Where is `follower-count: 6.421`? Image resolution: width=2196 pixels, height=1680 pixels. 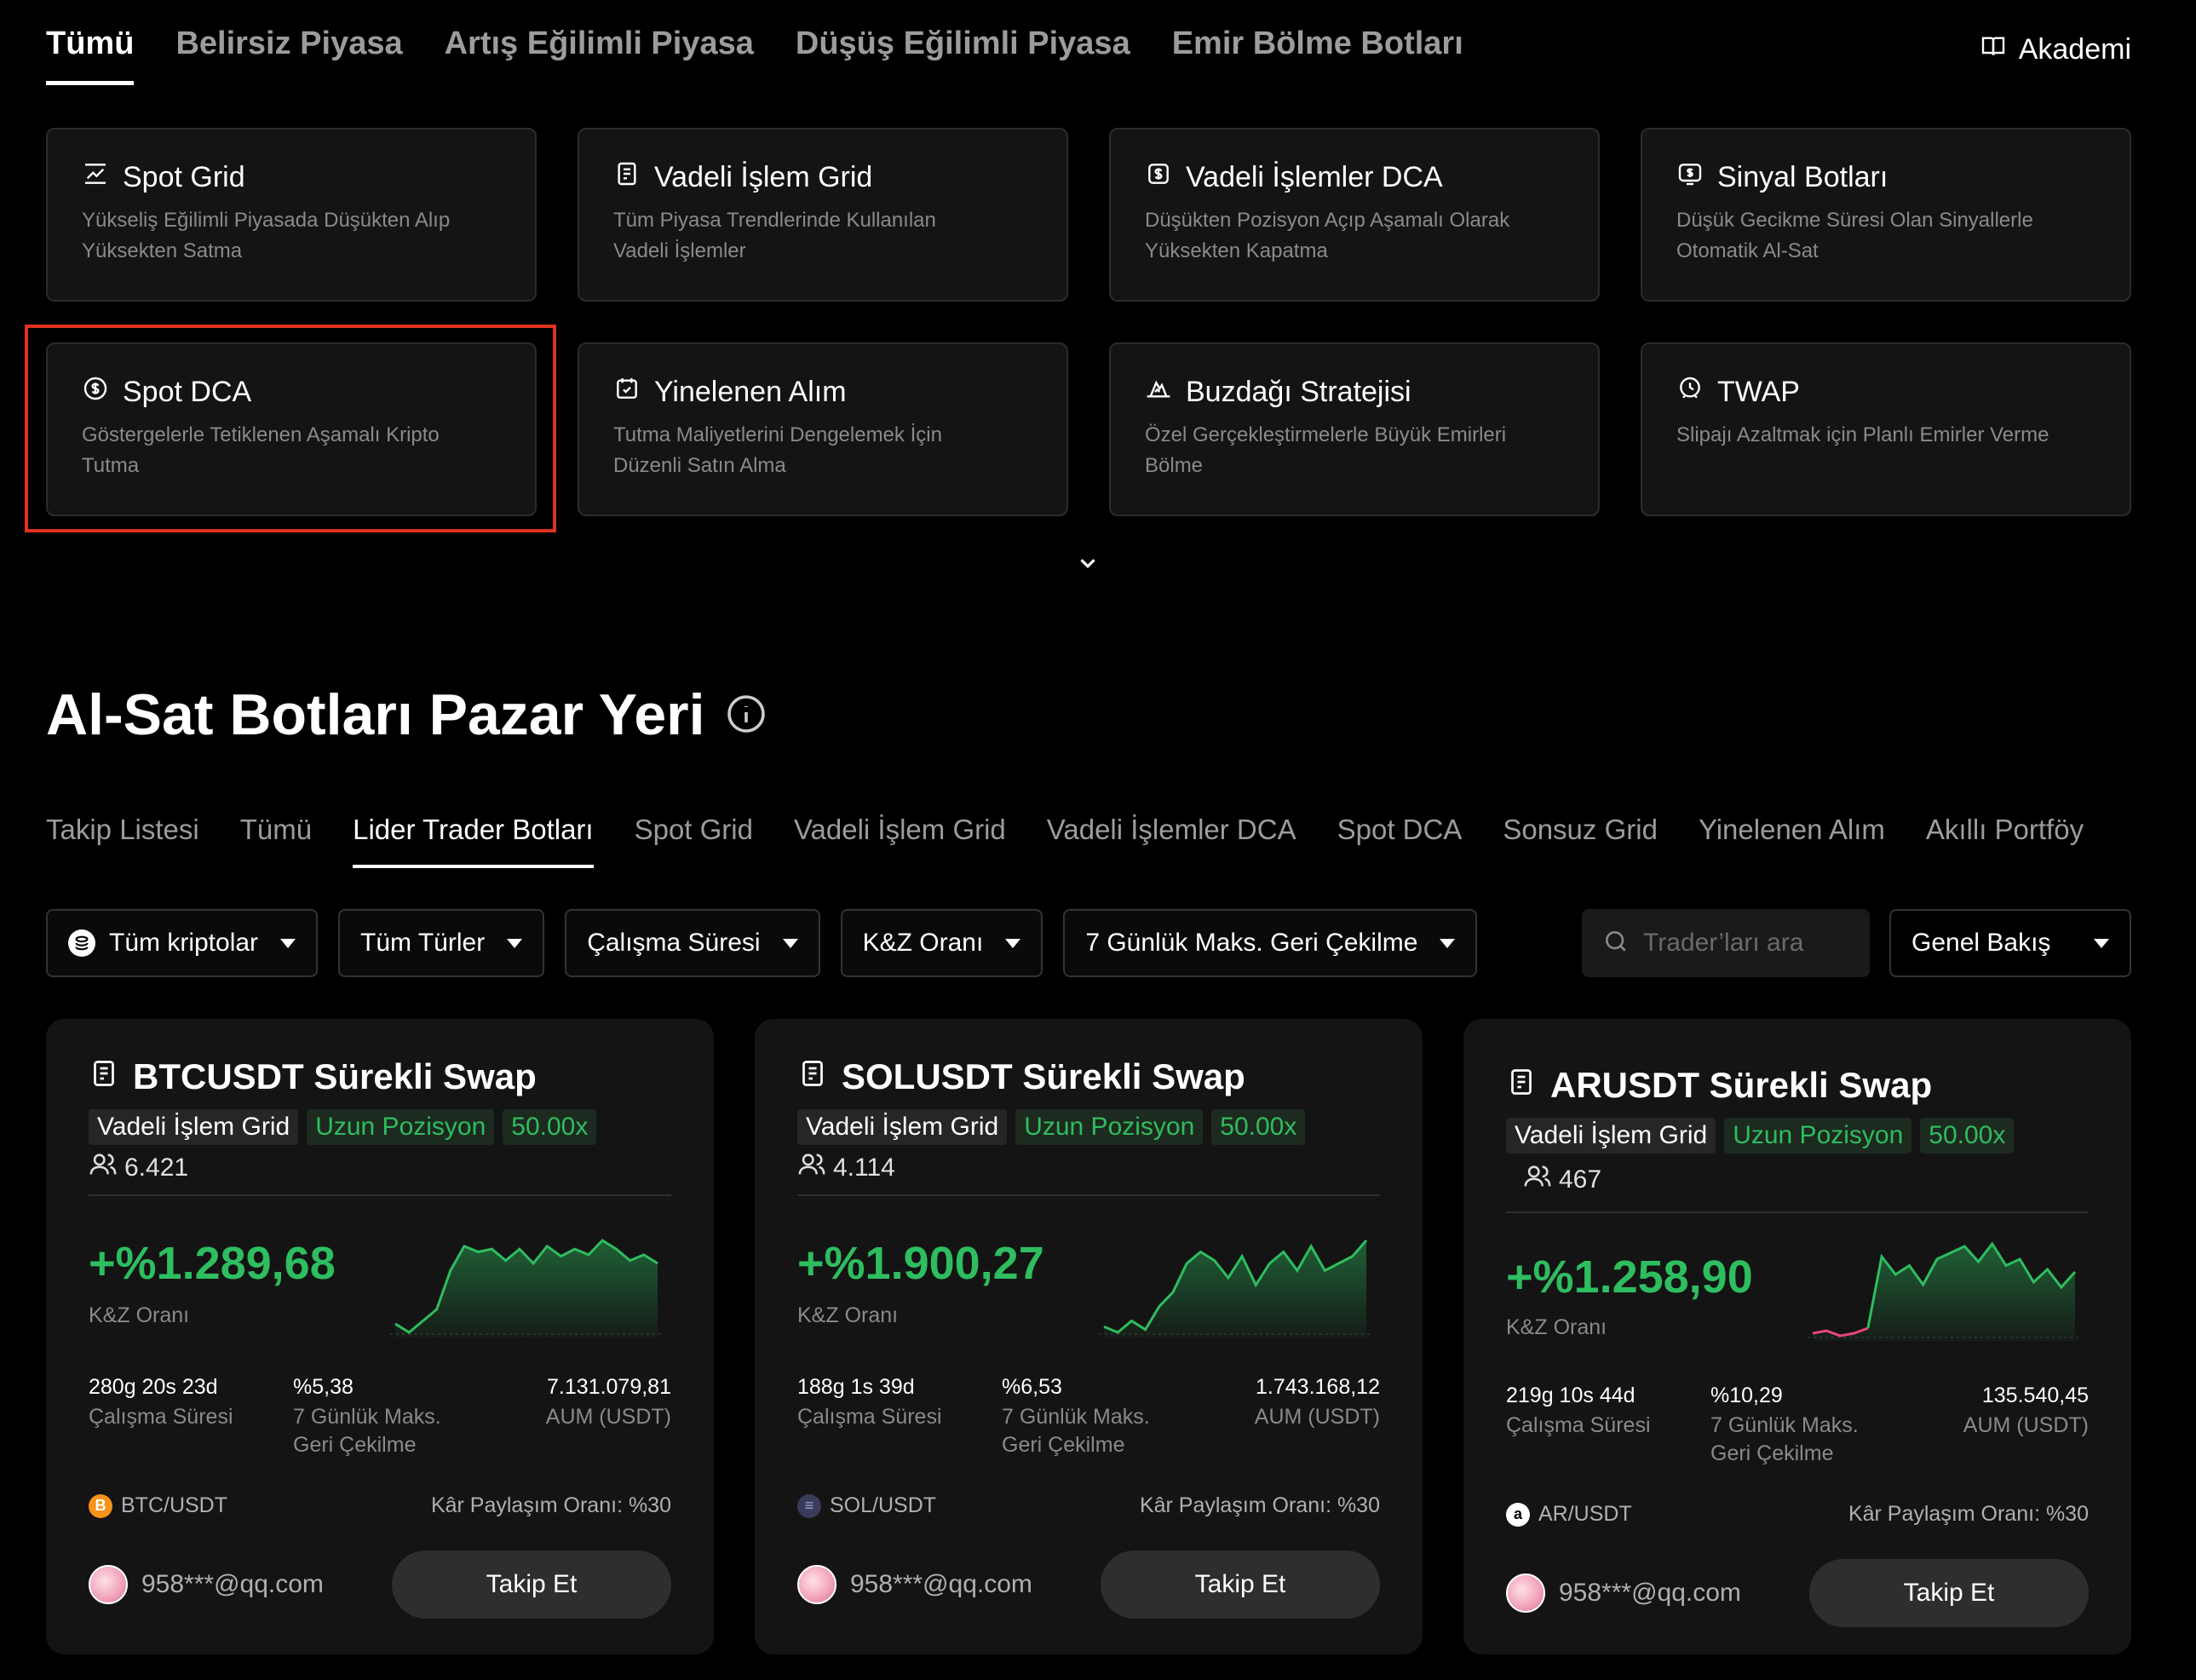 follower-count: 6.421 is located at coordinates (380, 1168).